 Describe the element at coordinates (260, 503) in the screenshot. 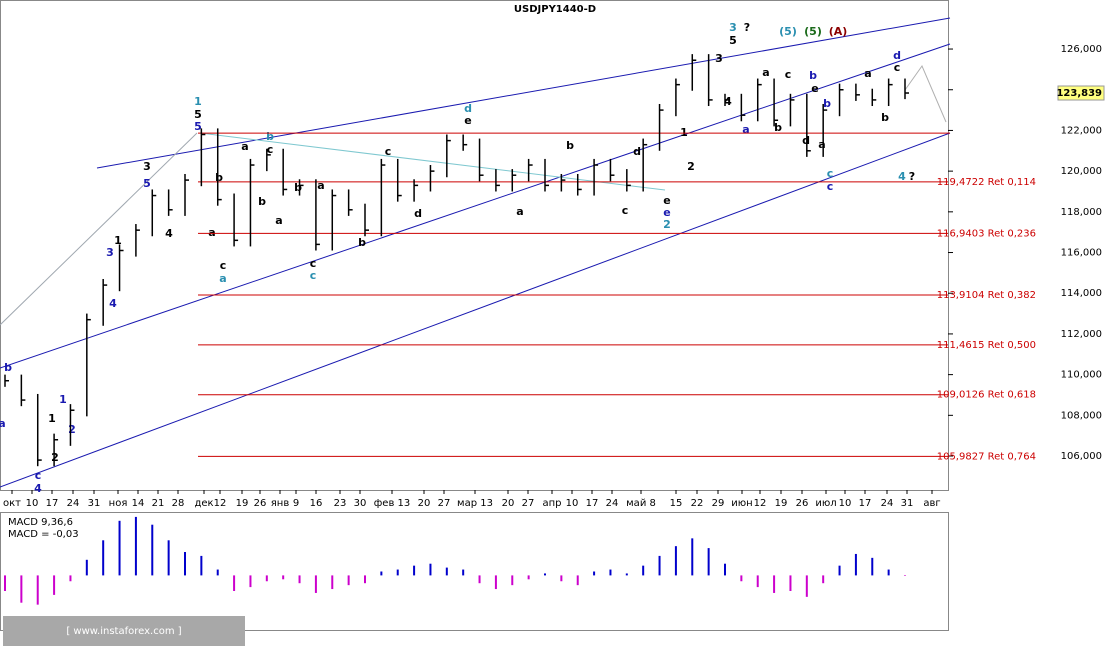

I see `x-tick-label: 26` at that location.